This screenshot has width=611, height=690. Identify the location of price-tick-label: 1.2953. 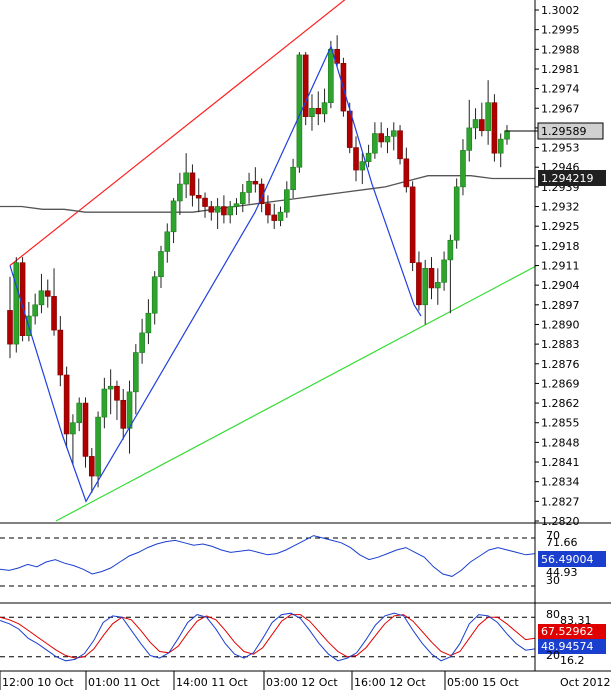
(560, 148).